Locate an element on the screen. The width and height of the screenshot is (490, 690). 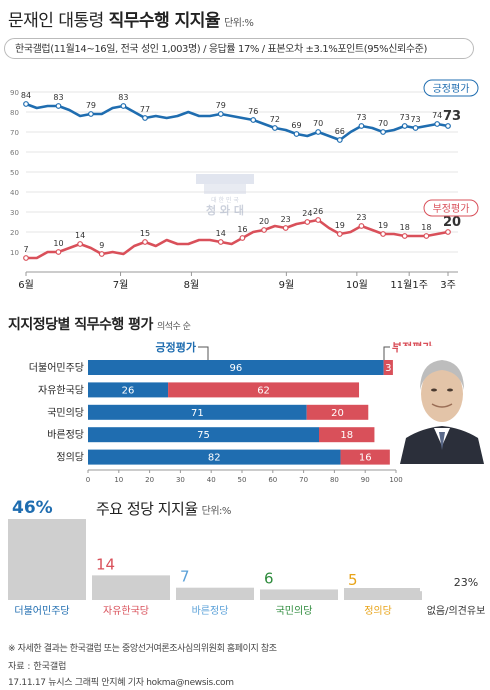
support-party-label: 없음/의견유보 is located at coordinates (456, 610).